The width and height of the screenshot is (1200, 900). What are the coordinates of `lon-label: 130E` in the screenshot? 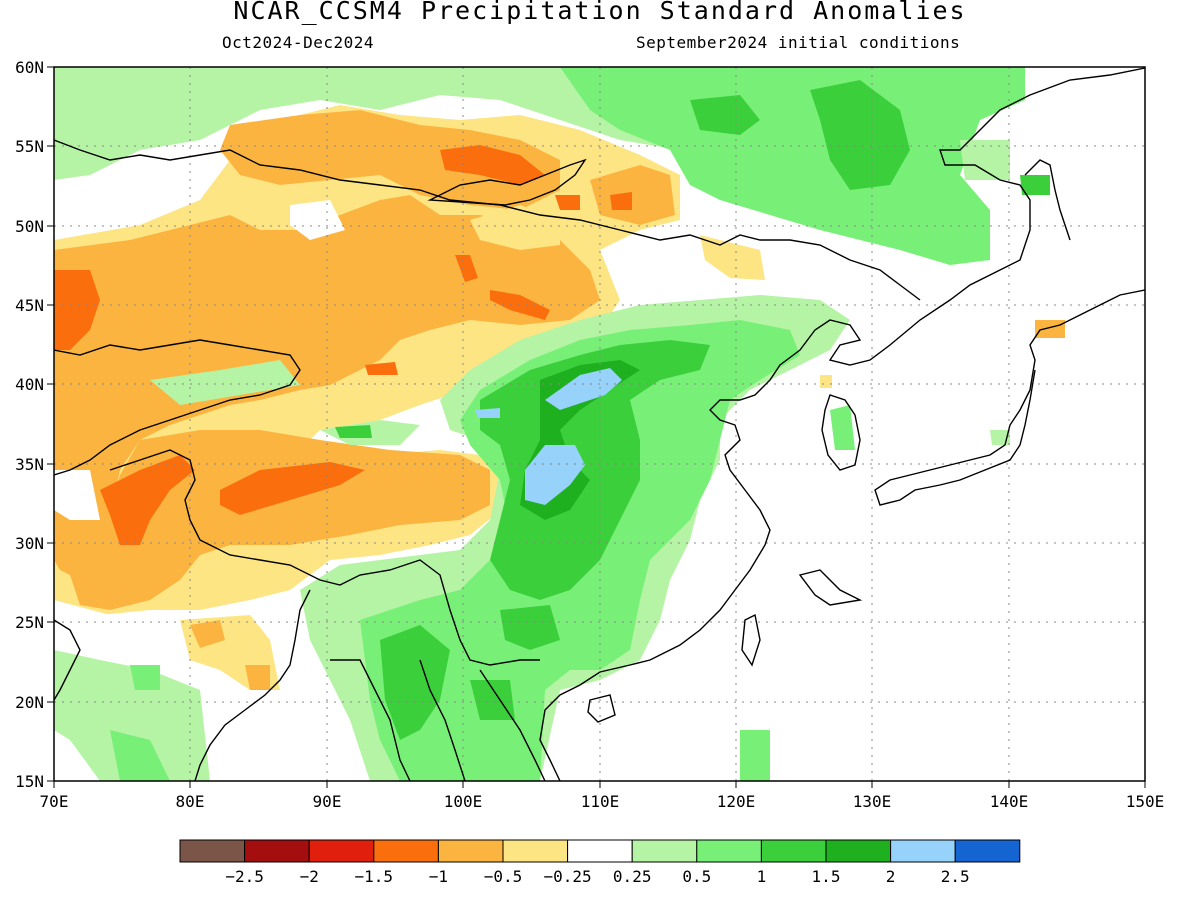 It's located at (872, 801).